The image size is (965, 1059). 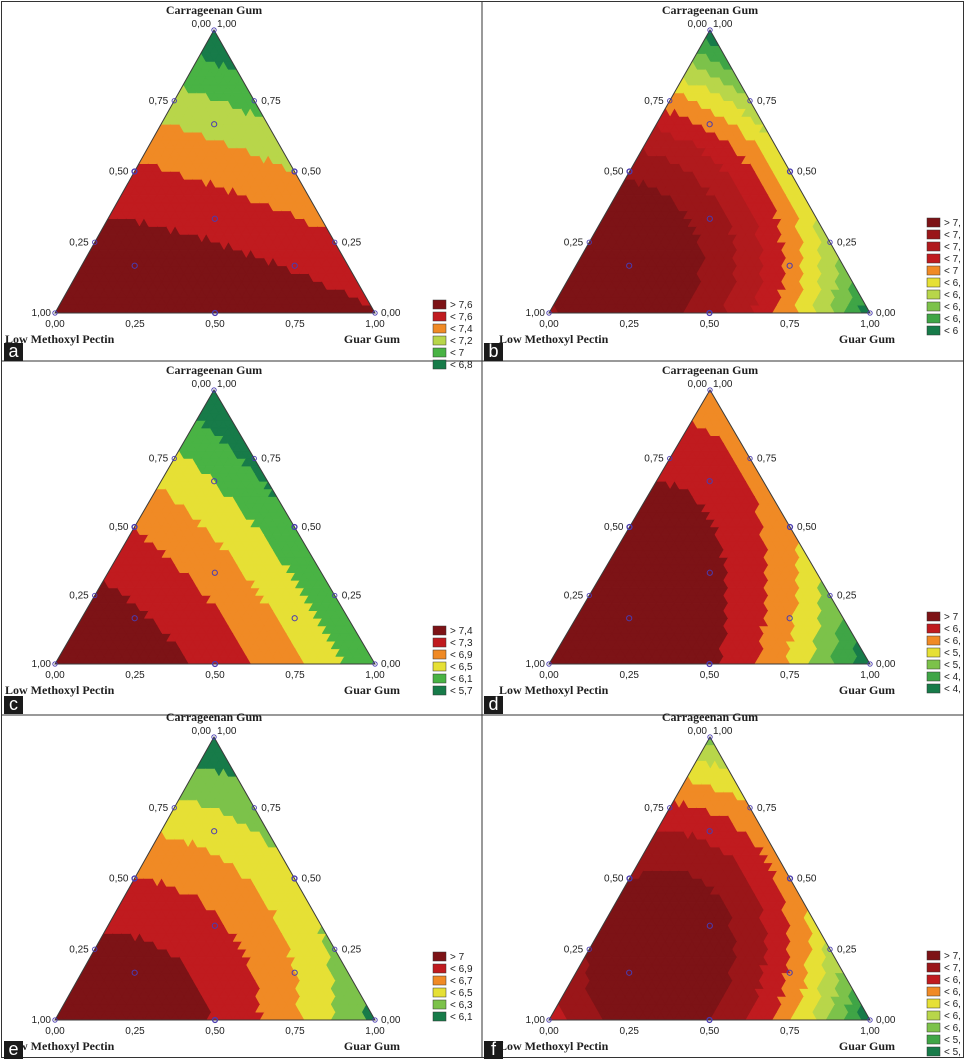 I want to click on legend-label: < 5,7, so click(x=461, y=691).